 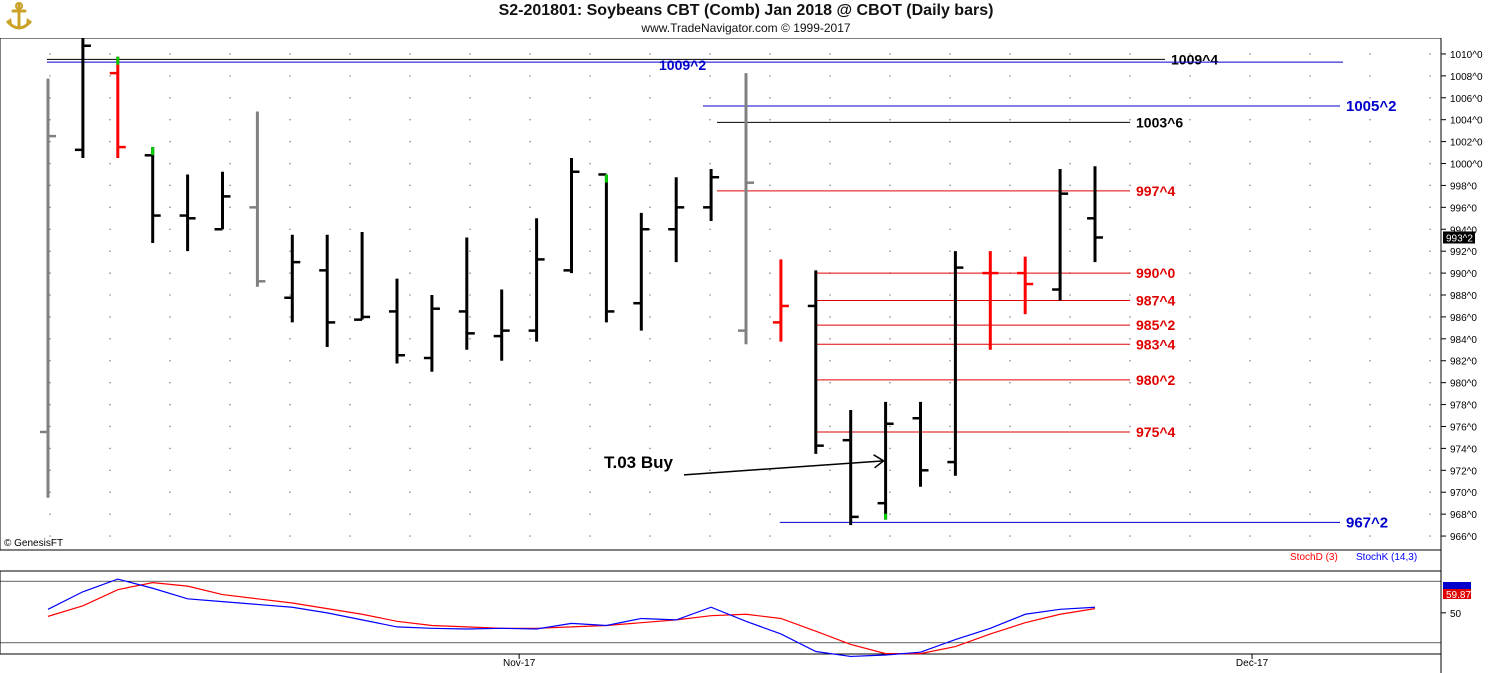 I want to click on level-label: 990^0, so click(x=1156, y=273).